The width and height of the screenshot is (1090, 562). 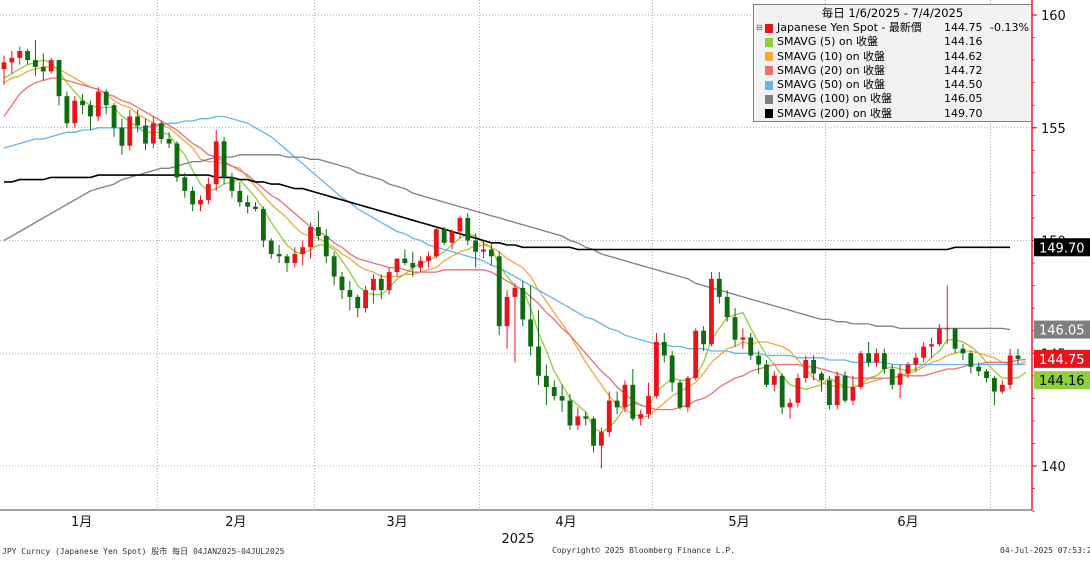 What do you see at coordinates (644, 550) in the screenshot?
I see `footer-center: Copyright© 2025 Bloomberg Finance L.P.` at bounding box center [644, 550].